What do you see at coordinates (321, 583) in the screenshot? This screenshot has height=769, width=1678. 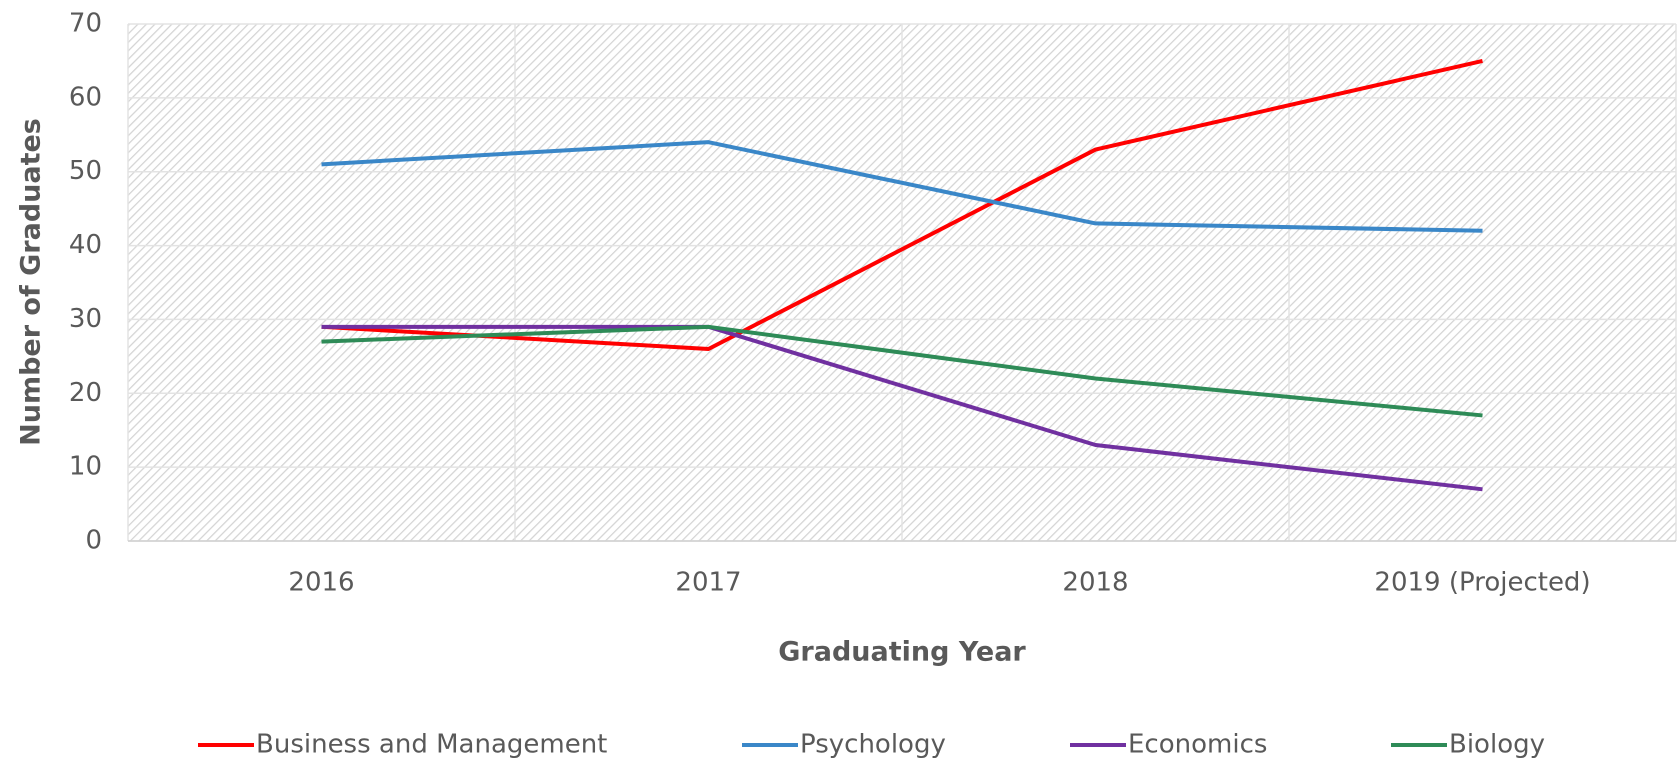 I see `x-tick-label: 2016` at bounding box center [321, 583].